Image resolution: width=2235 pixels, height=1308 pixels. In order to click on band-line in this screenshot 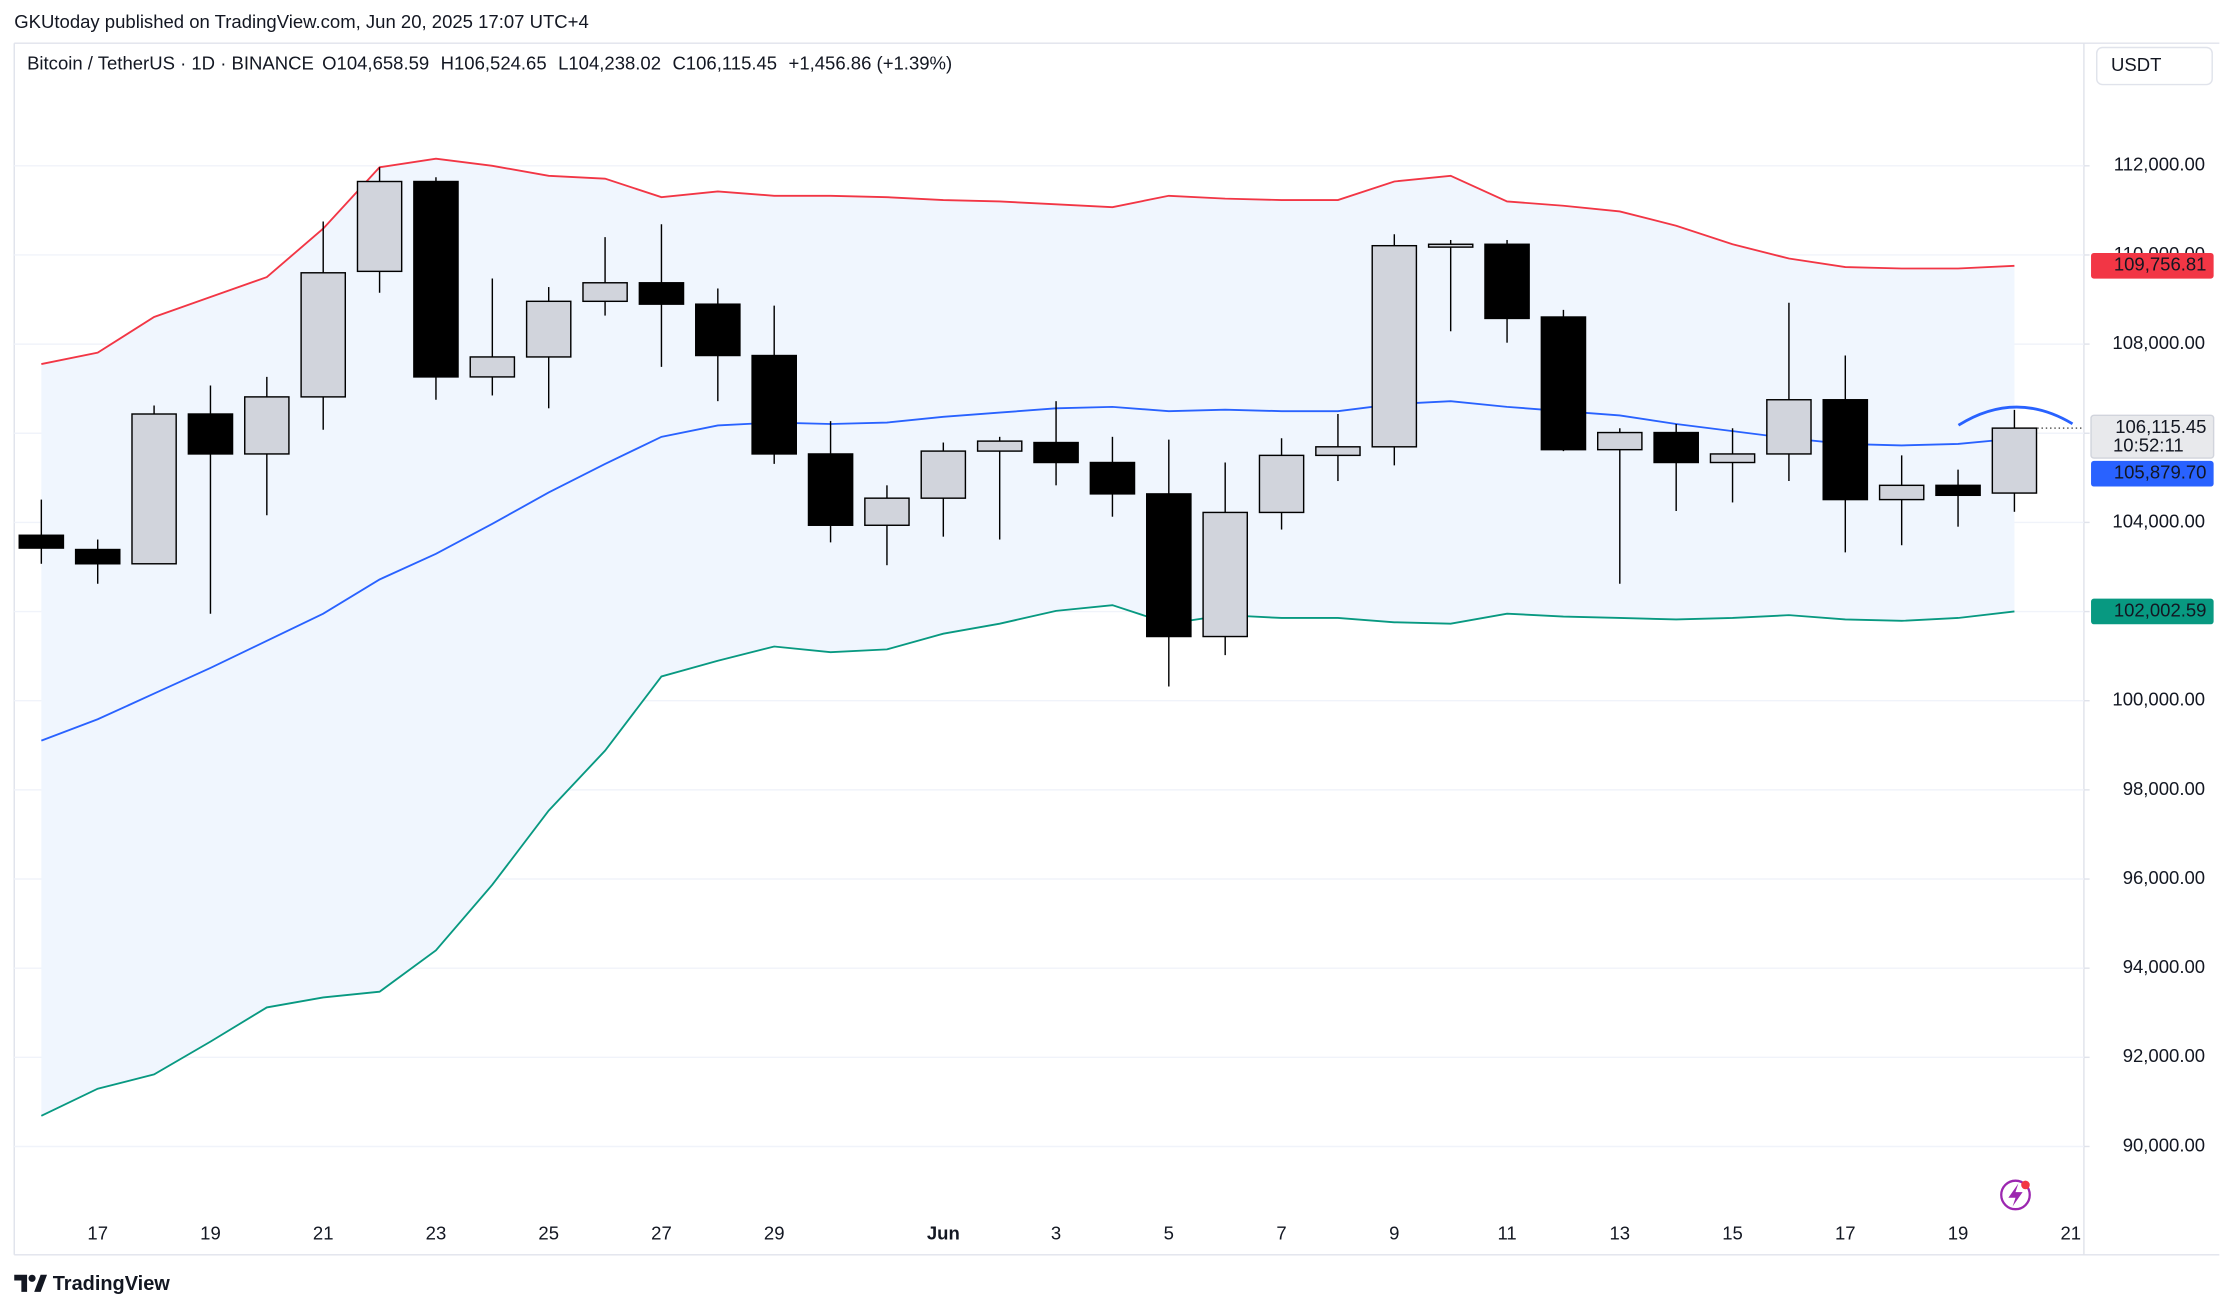, I will do `click(1028, 261)`.